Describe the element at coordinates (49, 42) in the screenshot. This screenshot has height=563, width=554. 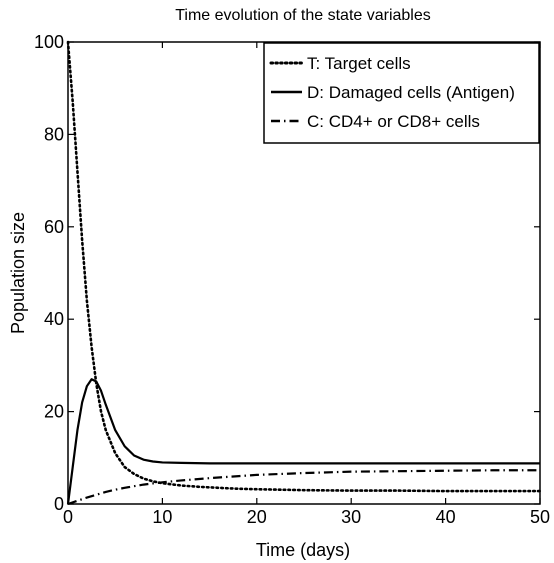
I see `y-tick-label: 100` at that location.